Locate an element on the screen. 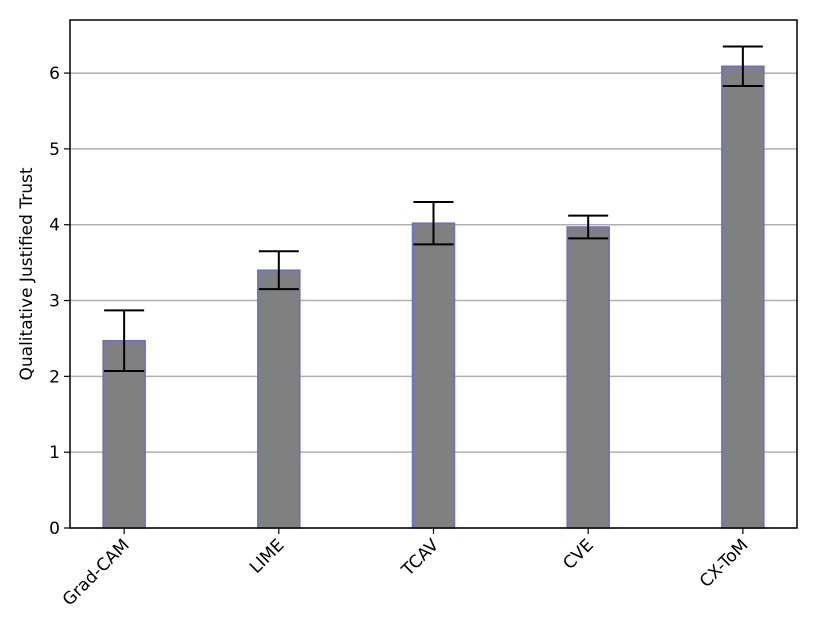 The image size is (823, 637). y-axis-label: Qualitative Justified Trust is located at coordinates (27, 273).